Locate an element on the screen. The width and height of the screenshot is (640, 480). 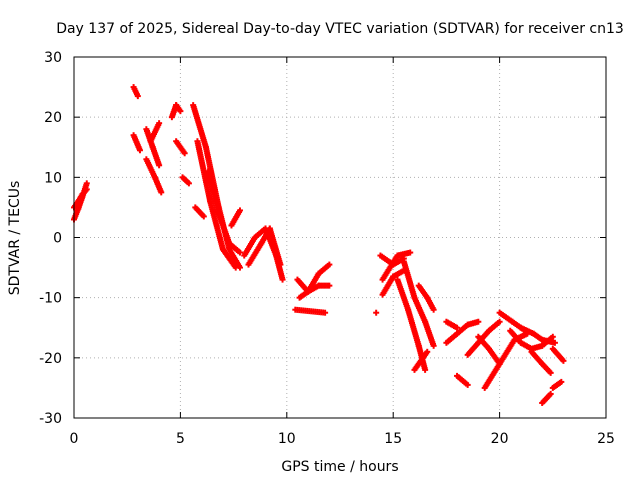
x-tick-label: 20 is located at coordinates (500, 439).